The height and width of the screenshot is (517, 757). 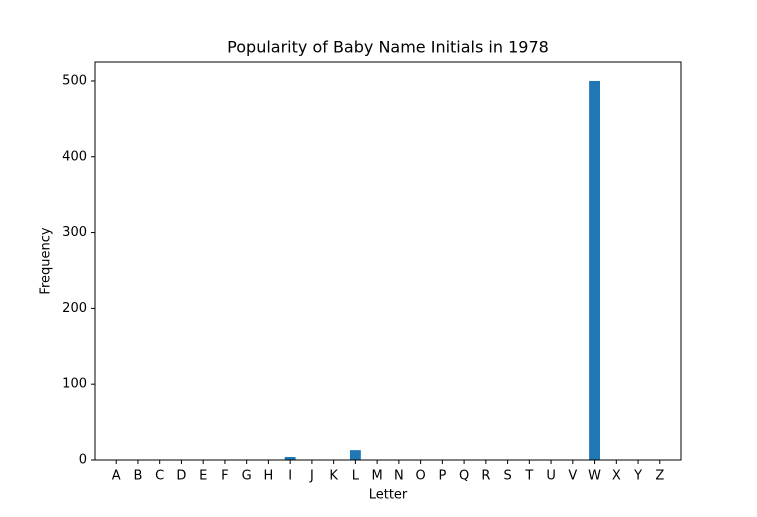 I want to click on x-tick-label: L, so click(x=356, y=476).